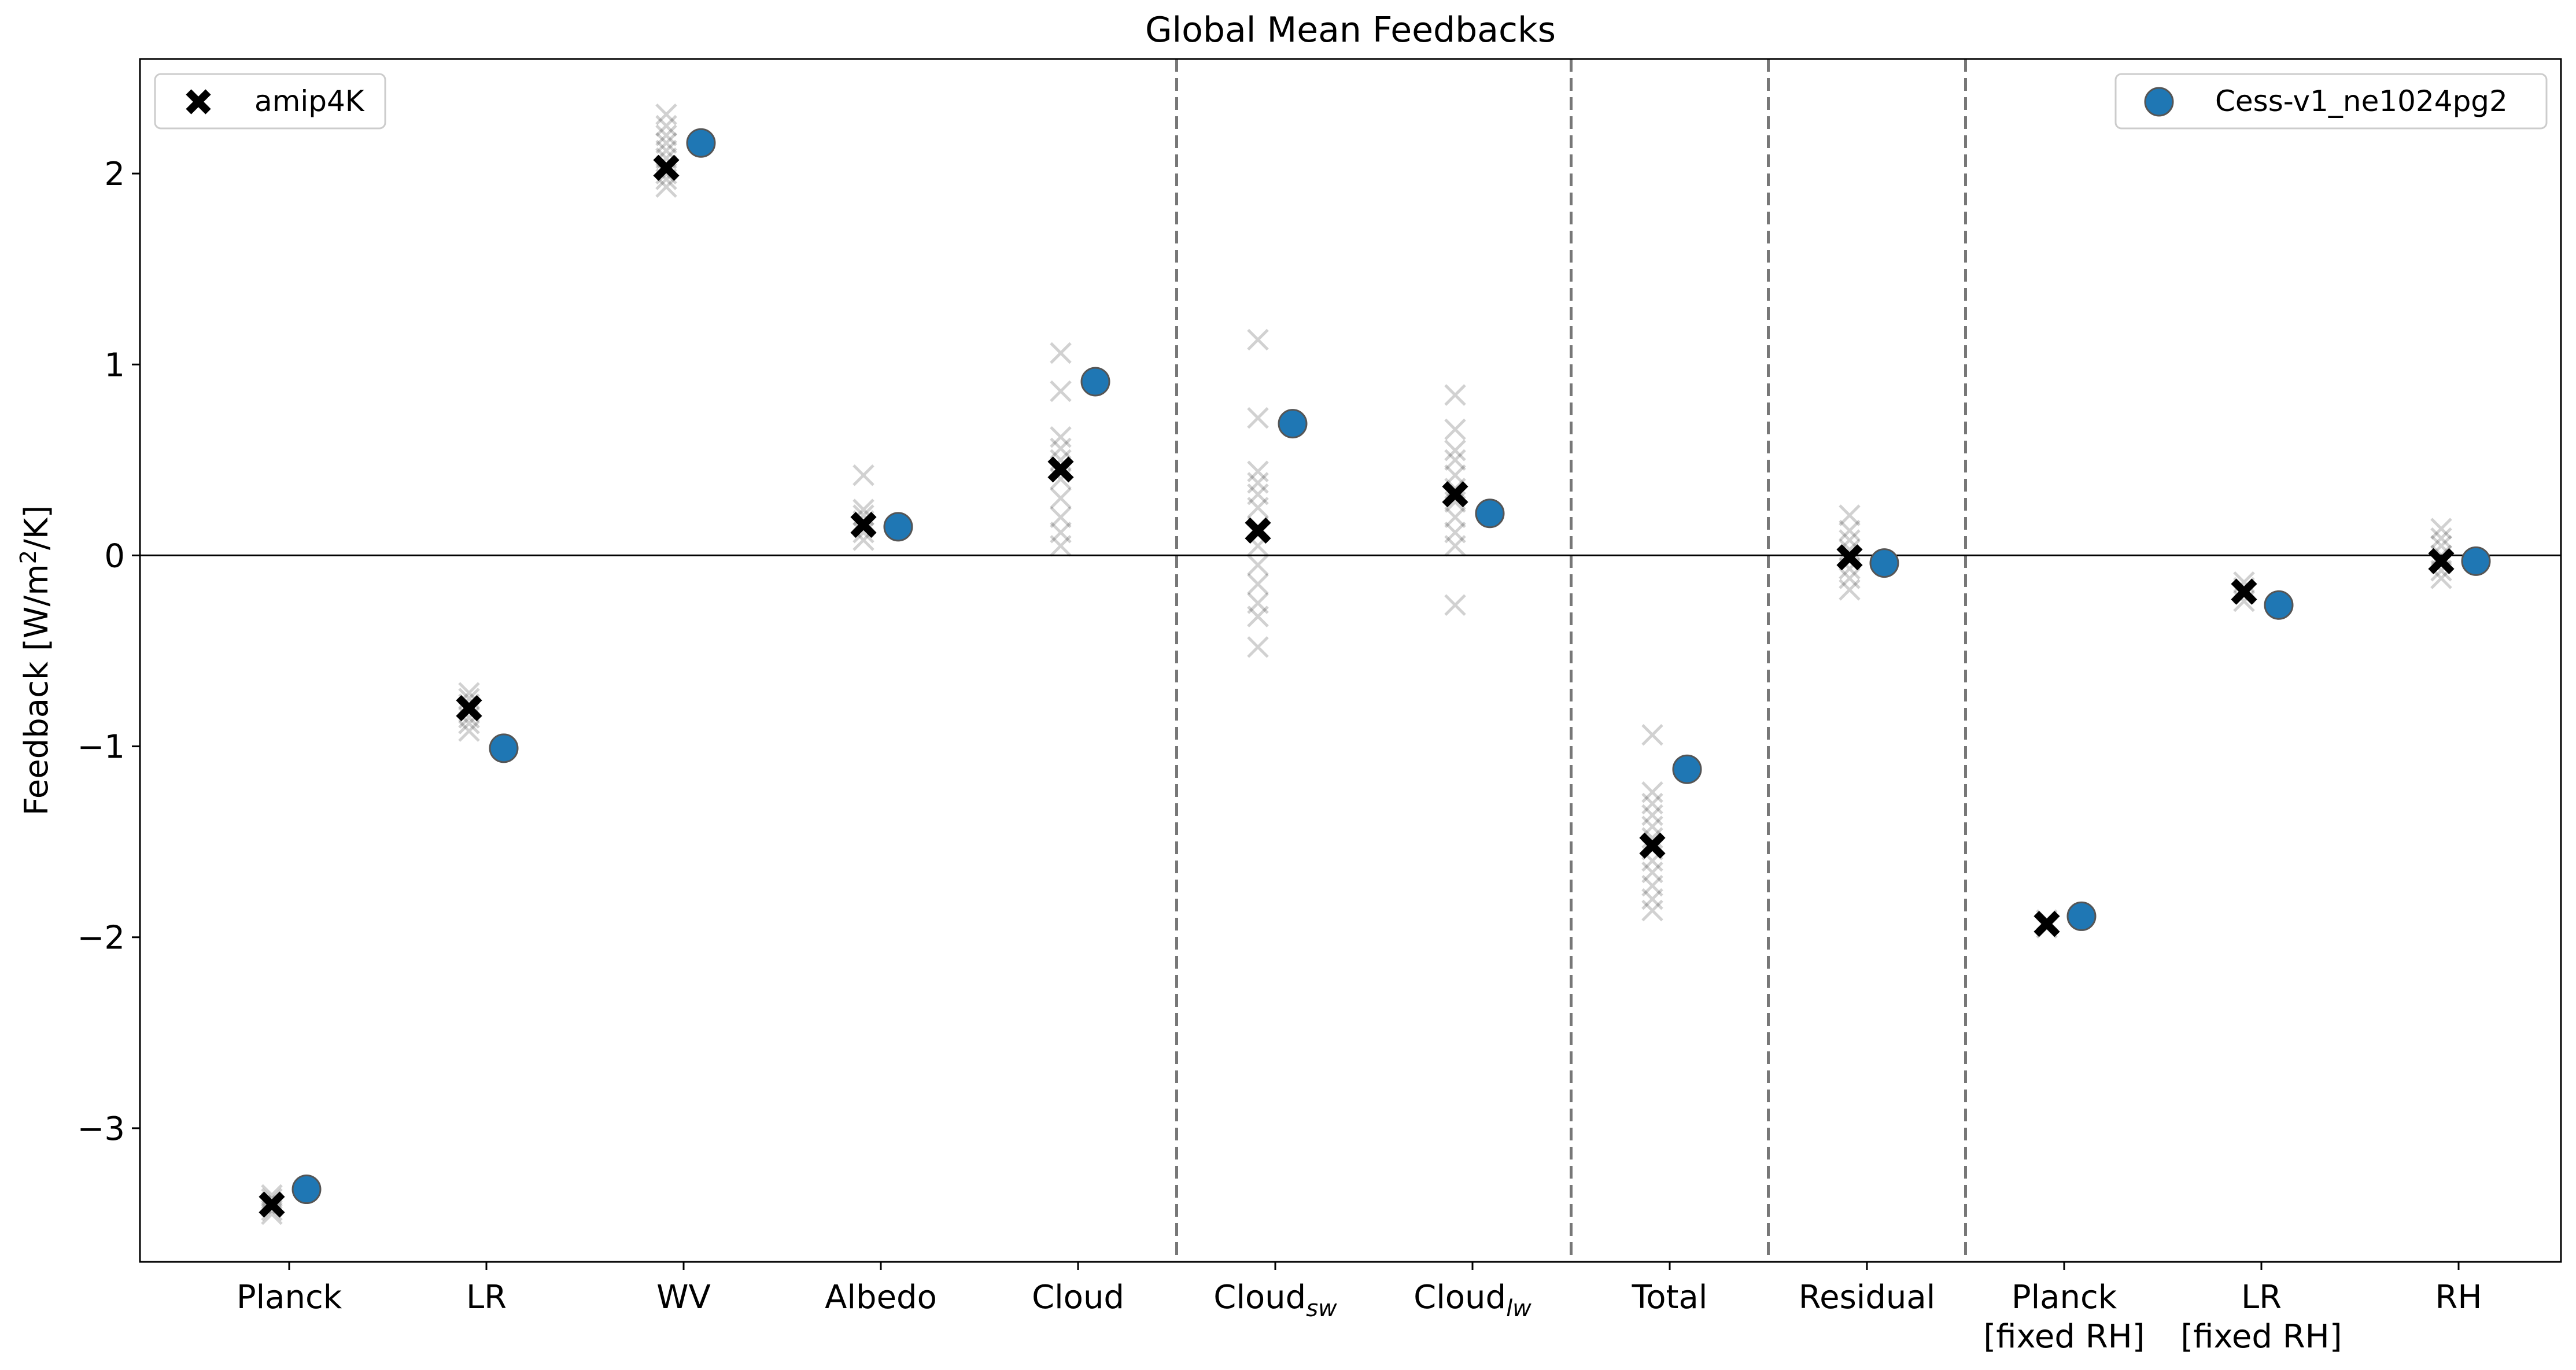 The width and height of the screenshot is (2576, 1370). Describe the element at coordinates (1350, 30) in the screenshot. I see `chart-title: Global Mean Feedbacks` at that location.